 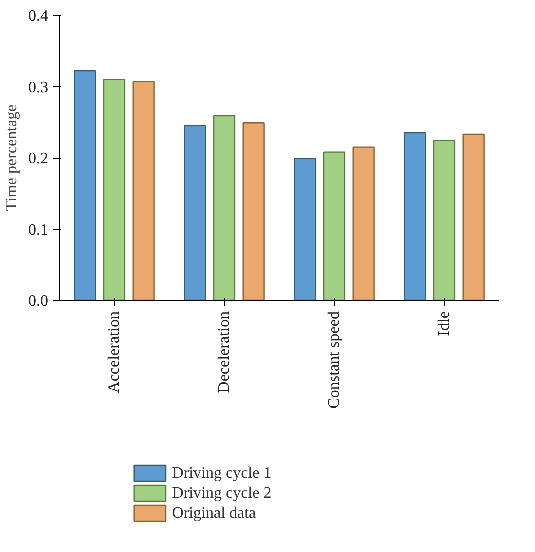 I want to click on x-tick-label: Constant speed, so click(x=334, y=360).